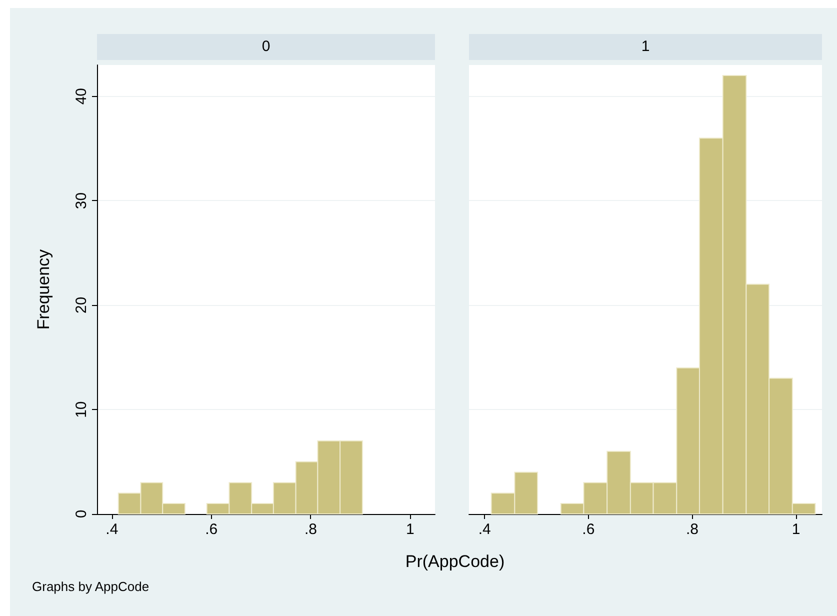  I want to click on chart-title: 0, so click(266, 46).